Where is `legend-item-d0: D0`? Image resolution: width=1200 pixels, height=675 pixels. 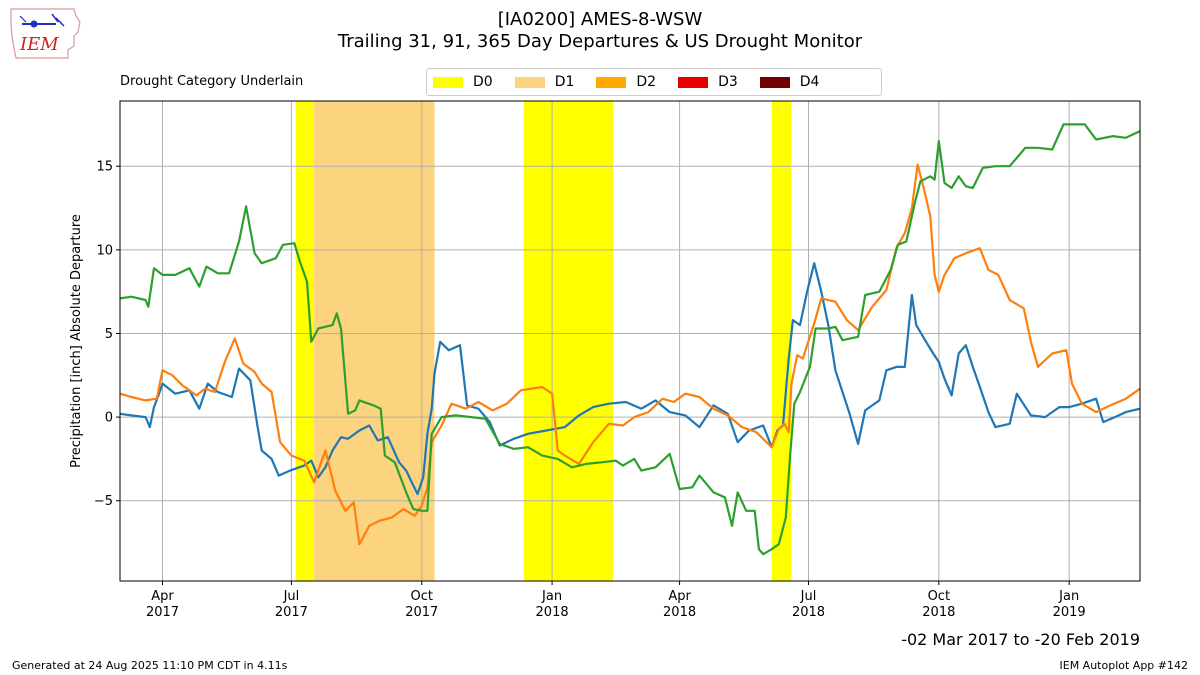 legend-item-d0: D0 is located at coordinates (463, 82).